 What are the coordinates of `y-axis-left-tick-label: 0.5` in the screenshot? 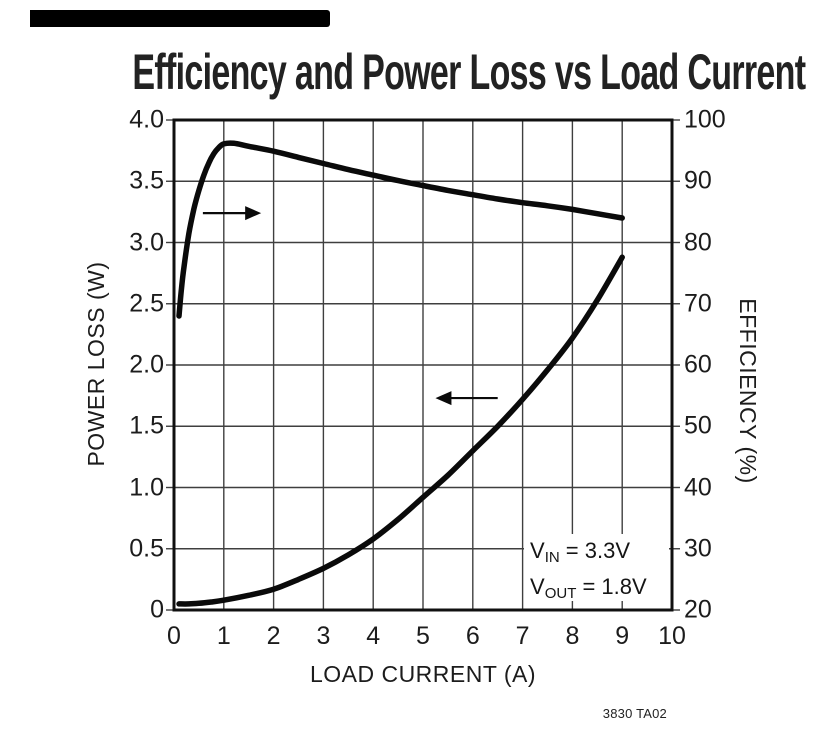 It's located at (146, 548).